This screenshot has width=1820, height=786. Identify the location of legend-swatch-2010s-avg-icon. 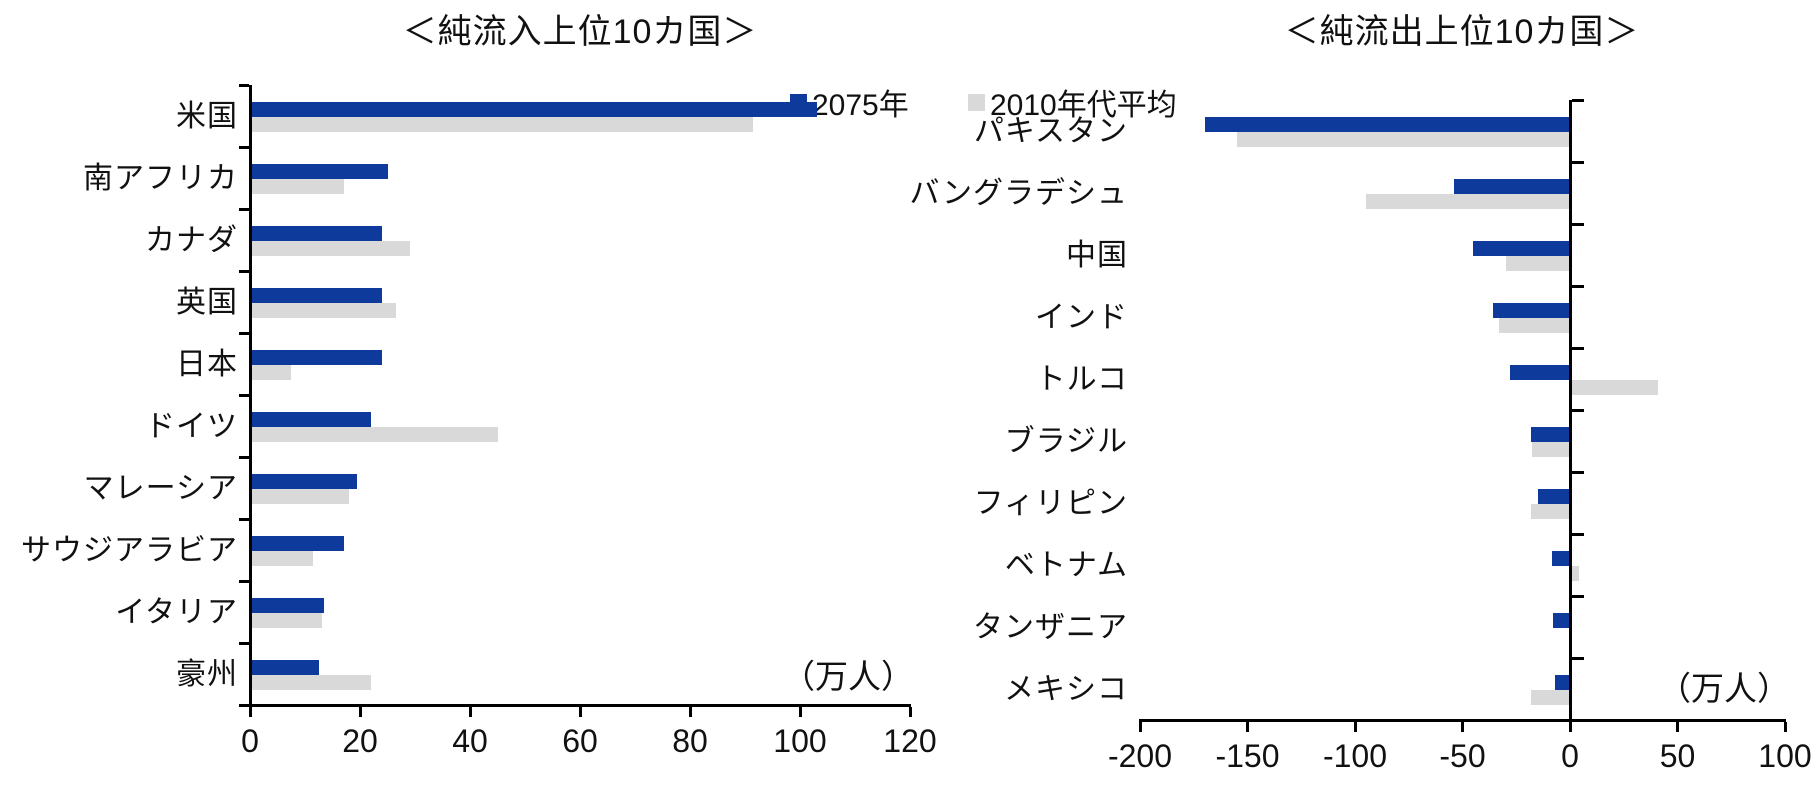
(976, 102).